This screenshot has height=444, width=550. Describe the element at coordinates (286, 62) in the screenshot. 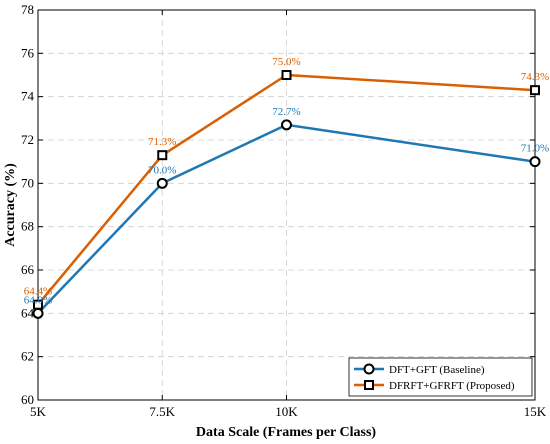

I see `data-label-proposed: 75.0%` at that location.